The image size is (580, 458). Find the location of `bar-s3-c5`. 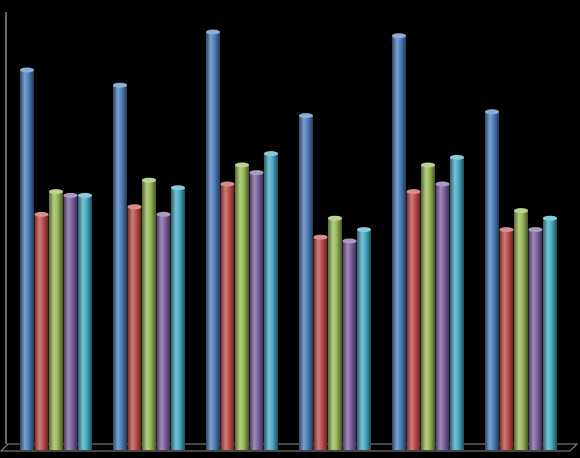

bar-s3-c5 is located at coordinates (428, 306).